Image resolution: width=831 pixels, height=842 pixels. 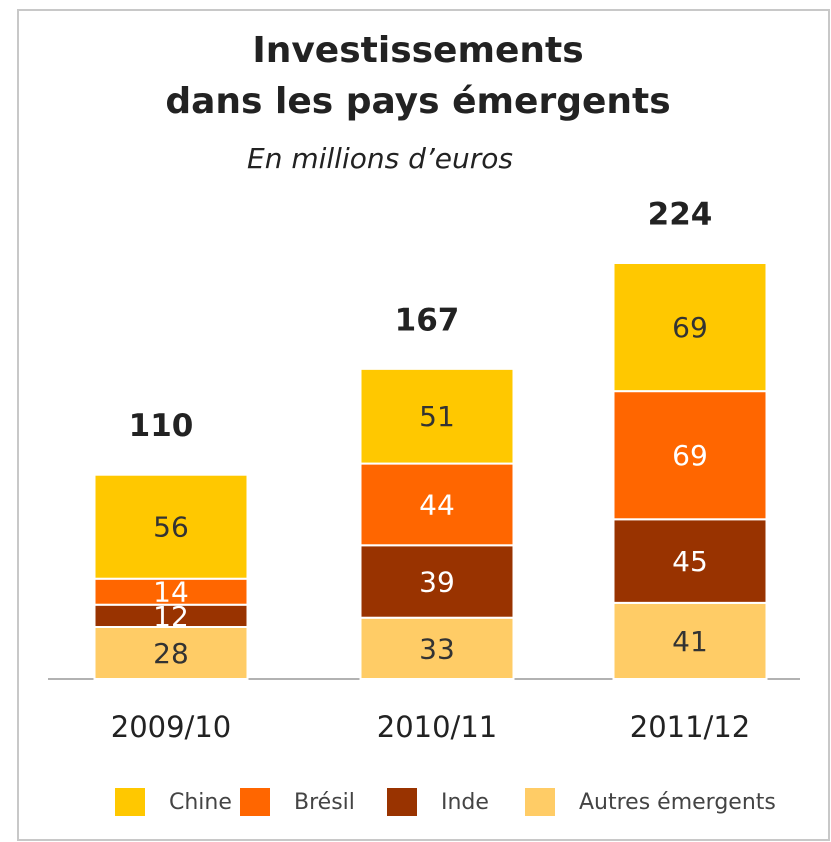 What do you see at coordinates (171, 727) in the screenshot?
I see `x-tick-label: 2009/10` at bounding box center [171, 727].